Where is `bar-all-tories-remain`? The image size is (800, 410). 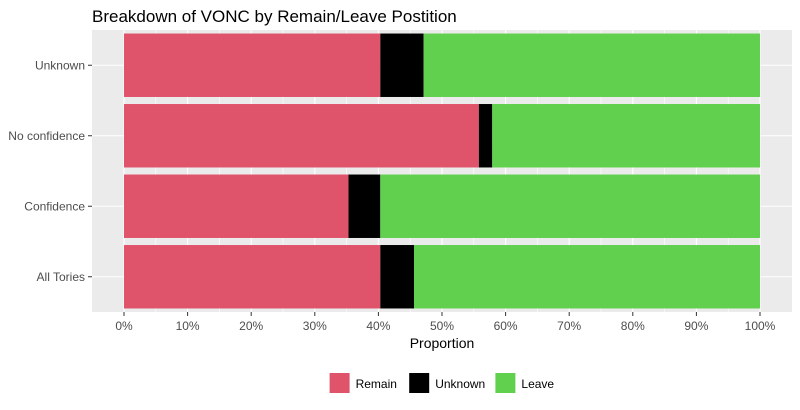 bar-all-tories-remain is located at coordinates (252, 277).